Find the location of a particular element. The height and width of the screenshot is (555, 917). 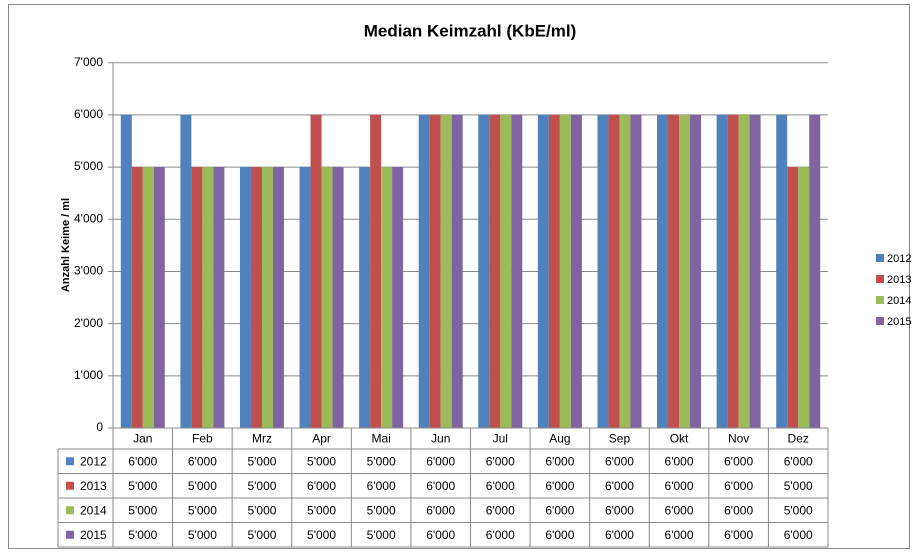

y-tick-label: 5'000 is located at coordinates (88, 166).